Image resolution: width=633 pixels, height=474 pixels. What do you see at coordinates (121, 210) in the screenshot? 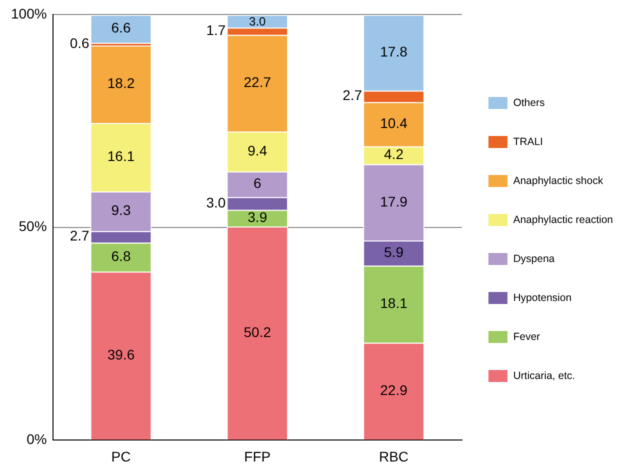
I see `data-label: 9.3` at bounding box center [121, 210].